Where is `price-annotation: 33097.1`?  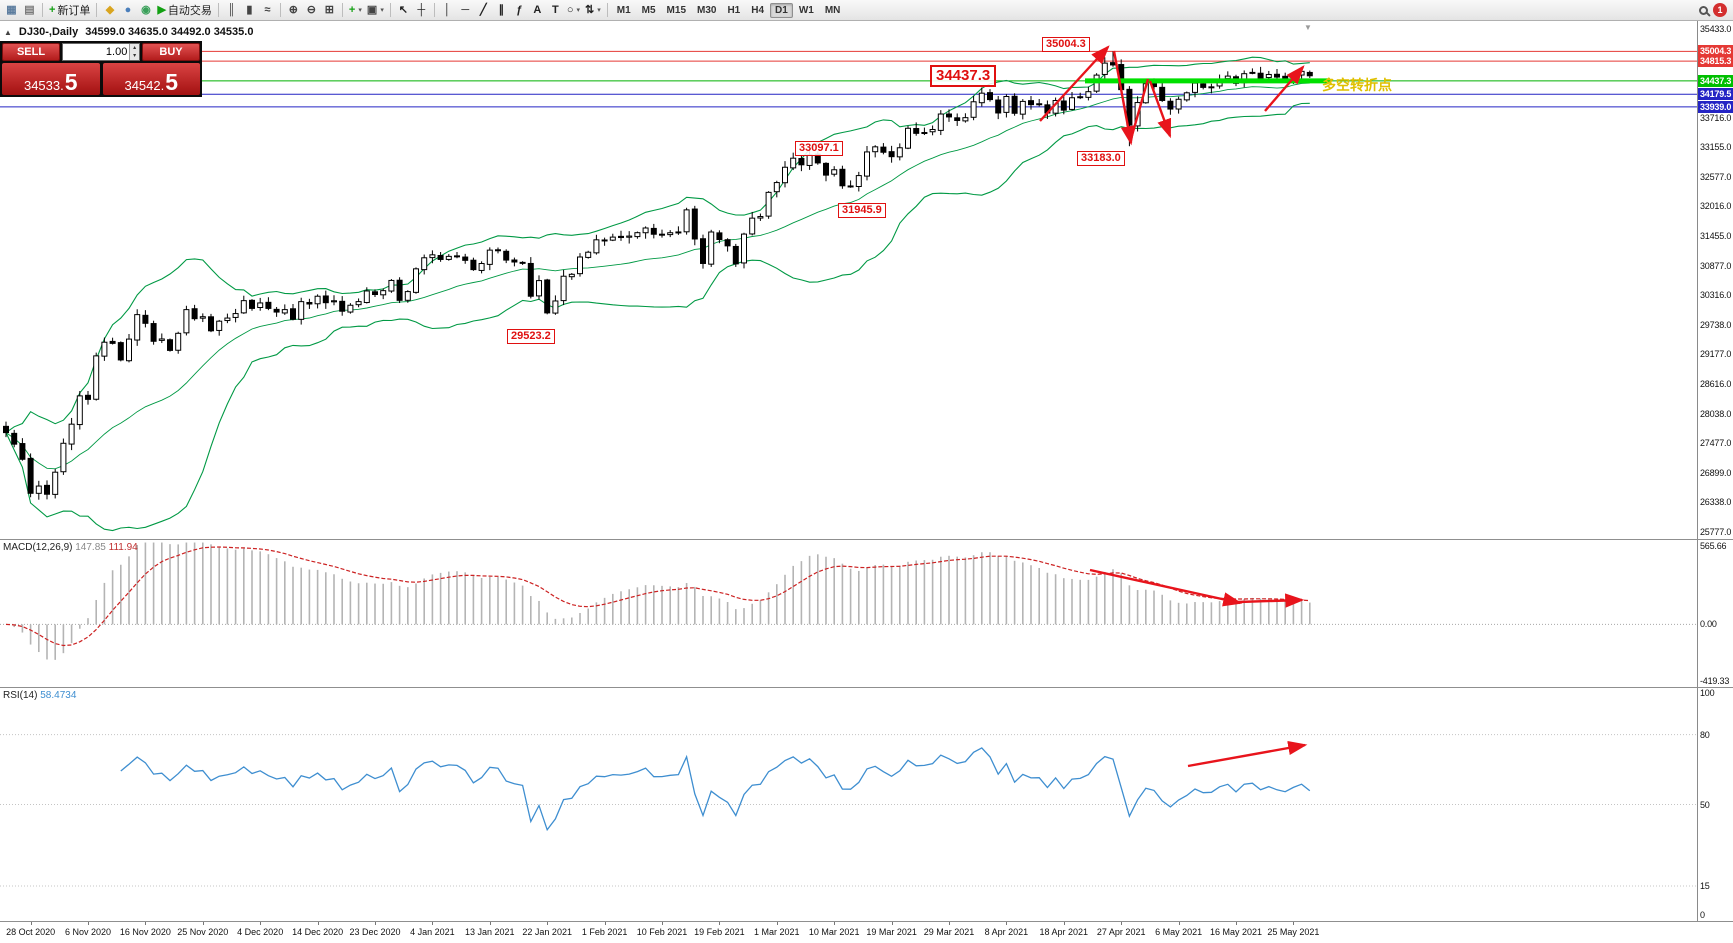 price-annotation: 33097.1 is located at coordinates (819, 148).